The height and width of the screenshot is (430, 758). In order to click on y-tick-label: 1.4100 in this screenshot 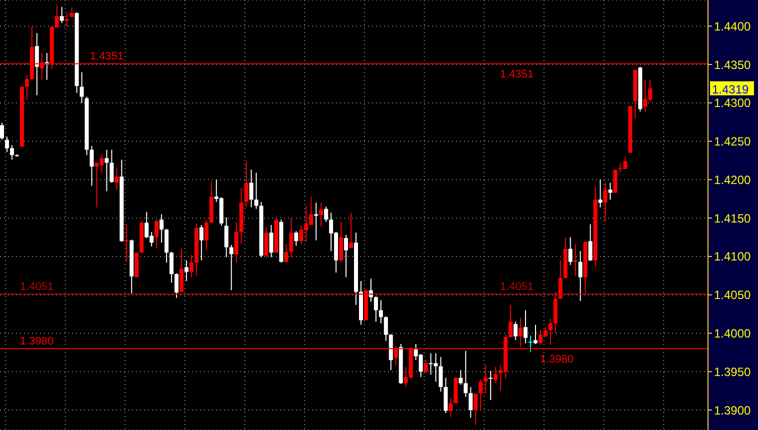, I will do `click(733, 257)`.